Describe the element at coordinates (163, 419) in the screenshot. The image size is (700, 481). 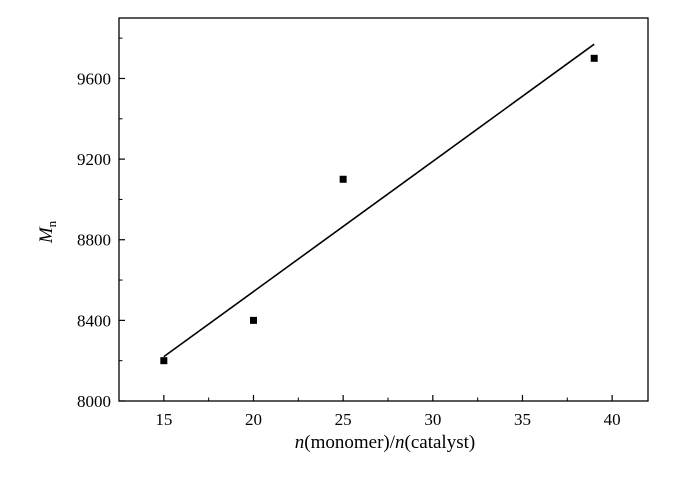
I see `x-tick-label: 15` at that location.